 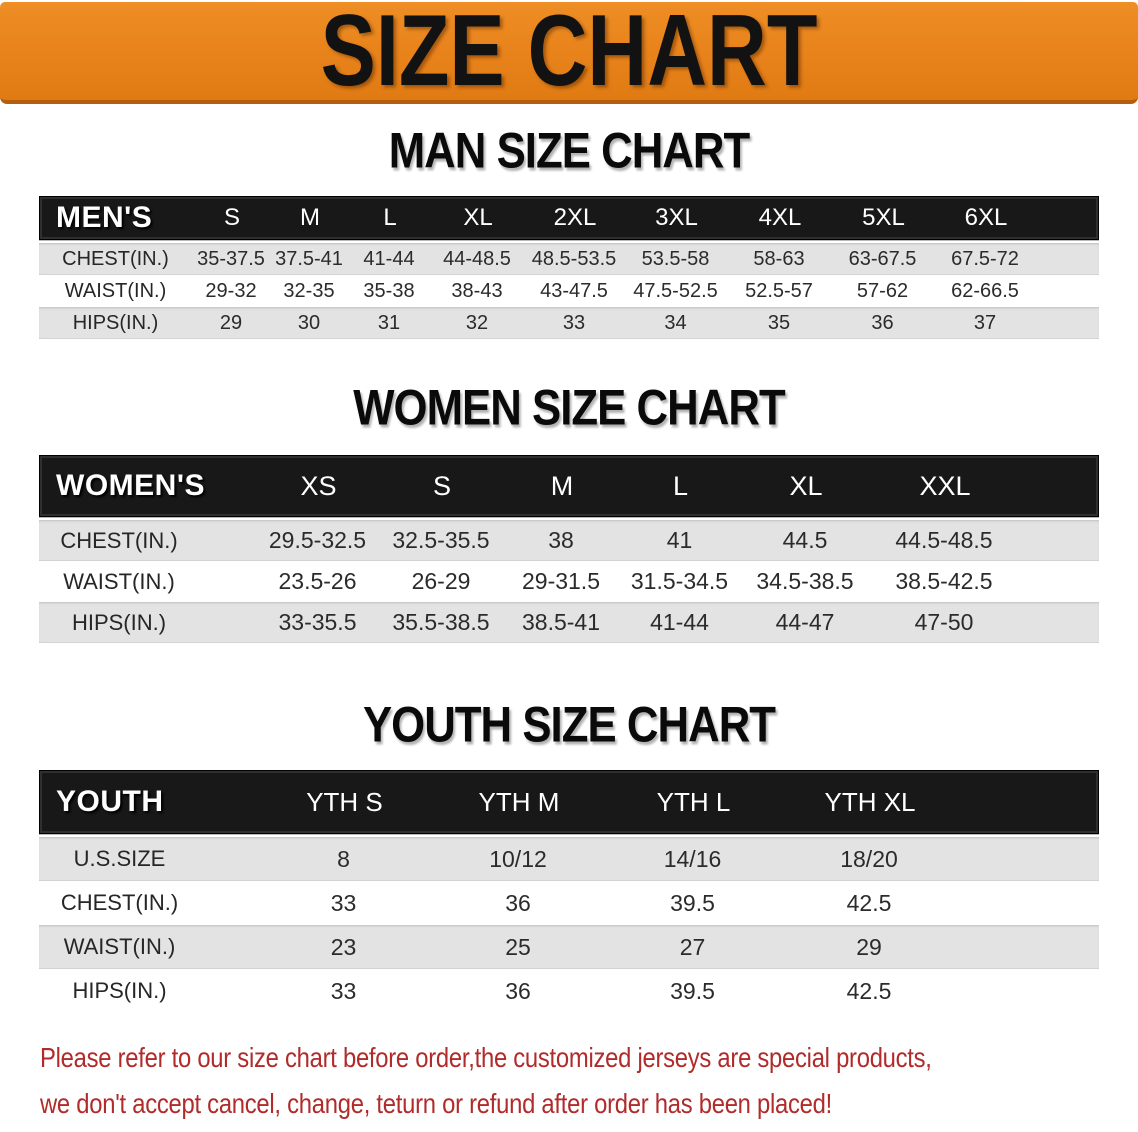 What do you see at coordinates (119, 858) in the screenshot?
I see `row-label: U.S.SIZE` at bounding box center [119, 858].